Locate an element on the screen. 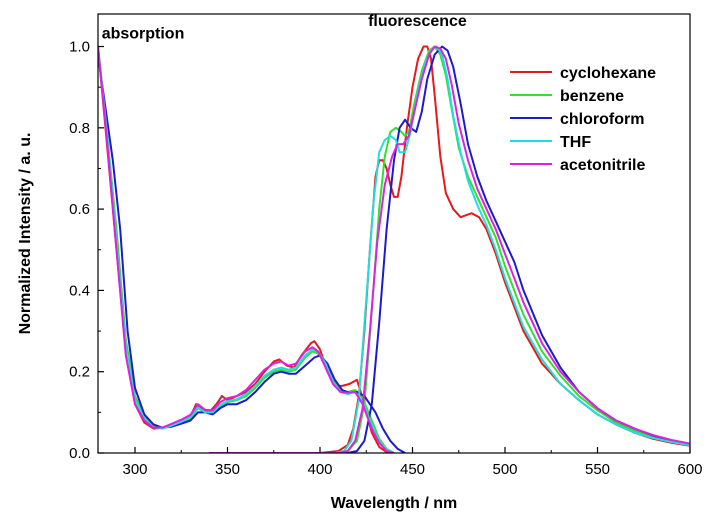 The height and width of the screenshot is (520, 710). x-tick-label: 350 is located at coordinates (227, 469).